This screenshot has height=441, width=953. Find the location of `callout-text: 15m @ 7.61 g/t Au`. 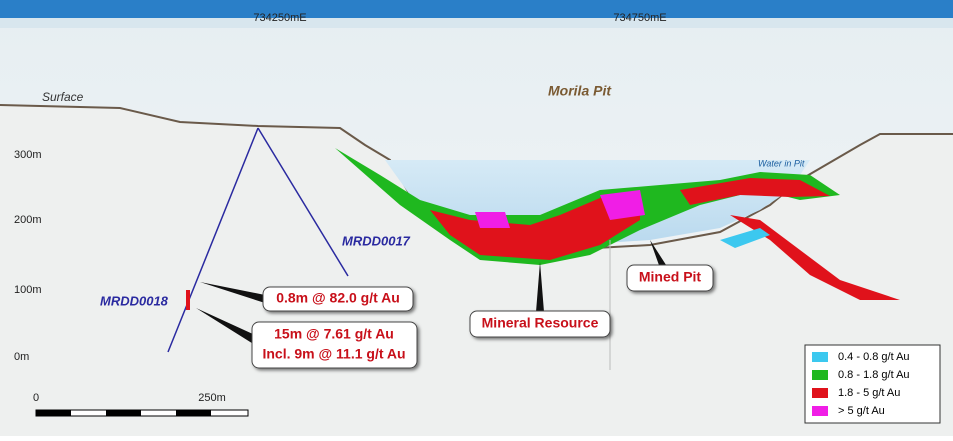

callout-text: 15m @ 7.61 g/t Au is located at coordinates (334, 334).